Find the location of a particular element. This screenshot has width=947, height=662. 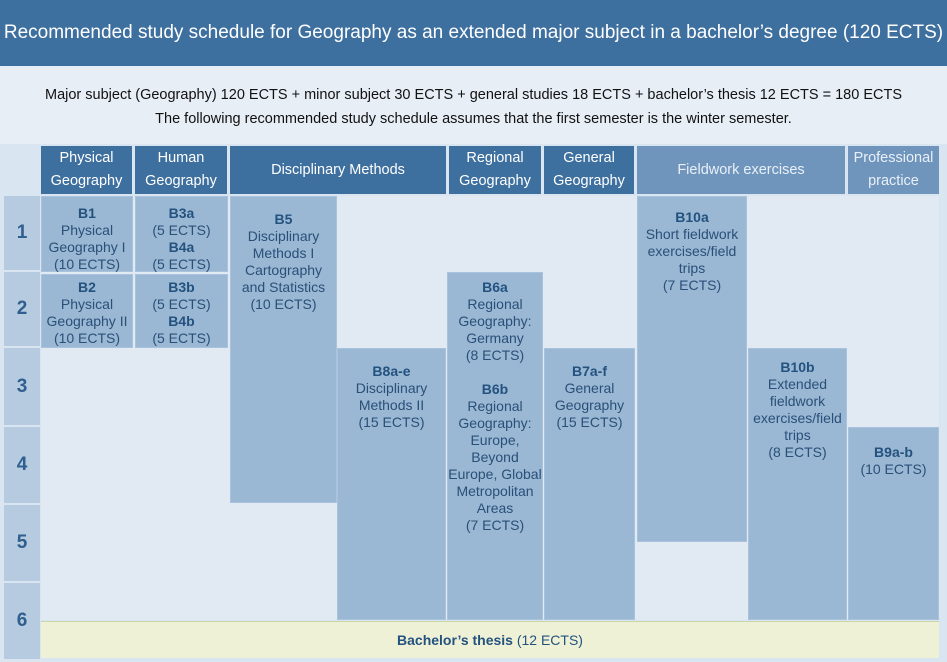

module-code: B7a-f is located at coordinates (589, 371).